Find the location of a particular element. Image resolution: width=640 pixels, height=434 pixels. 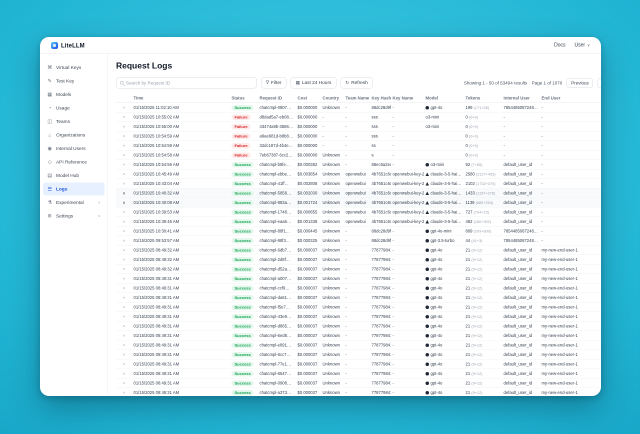

search-input is located at coordinates (189, 83).